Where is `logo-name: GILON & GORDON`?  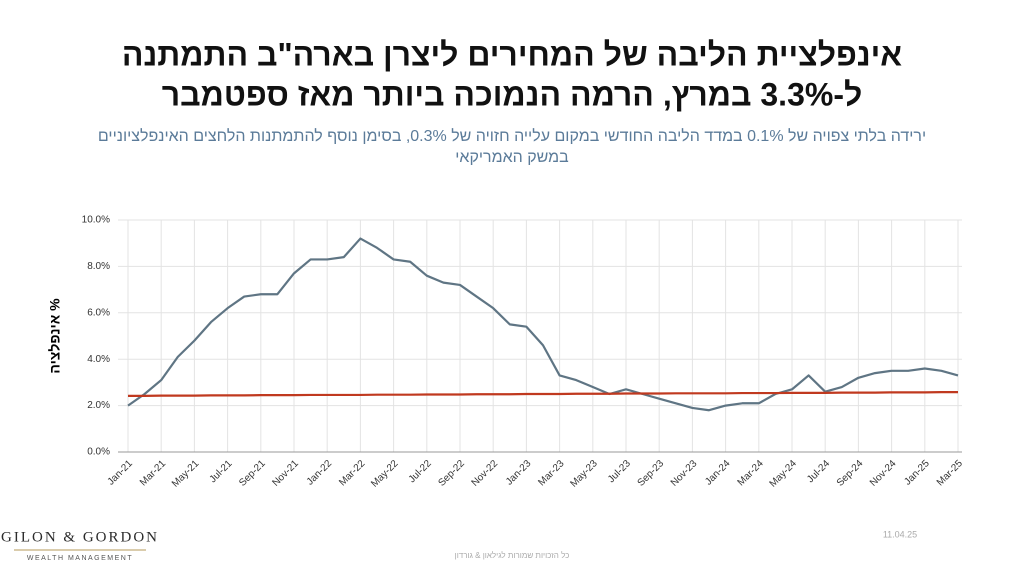 logo-name: GILON & GORDON is located at coordinates (80, 537).